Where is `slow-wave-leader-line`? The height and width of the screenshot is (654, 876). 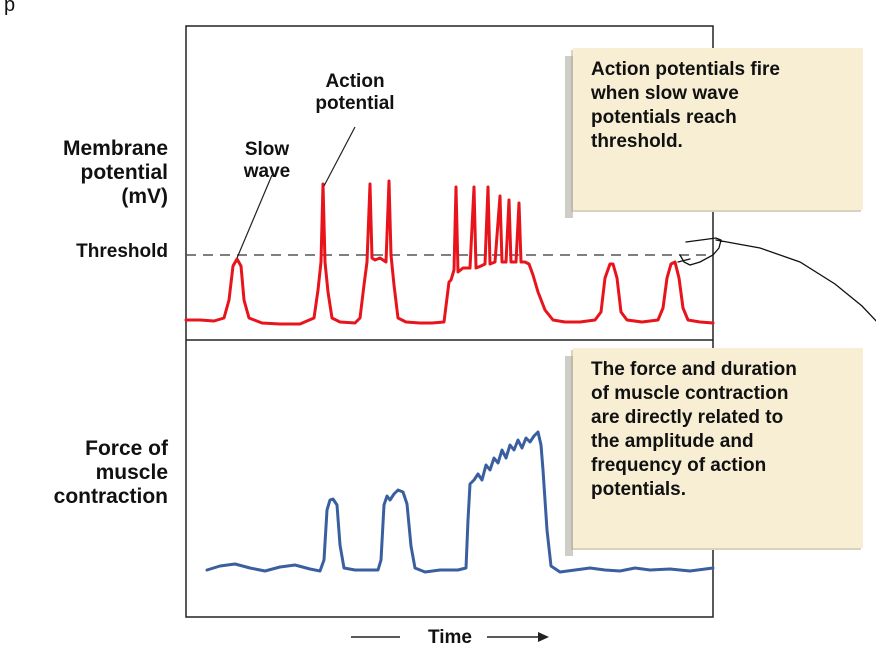
slow-wave-leader-line is located at coordinates (254, 216).